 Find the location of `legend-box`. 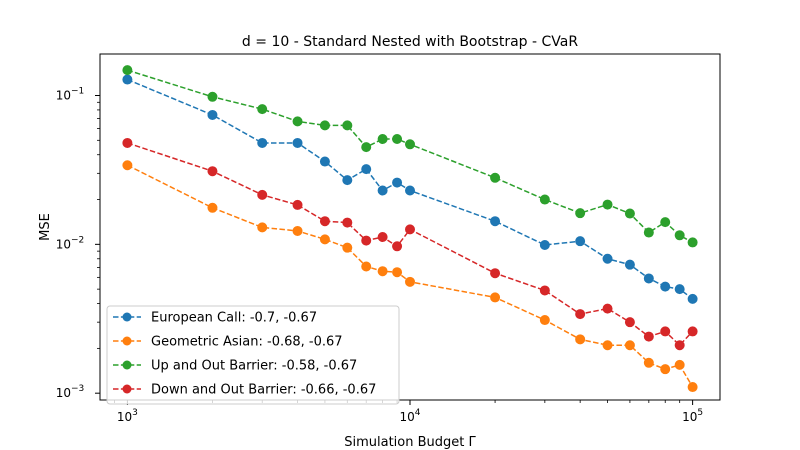

legend-box is located at coordinates (253, 355).